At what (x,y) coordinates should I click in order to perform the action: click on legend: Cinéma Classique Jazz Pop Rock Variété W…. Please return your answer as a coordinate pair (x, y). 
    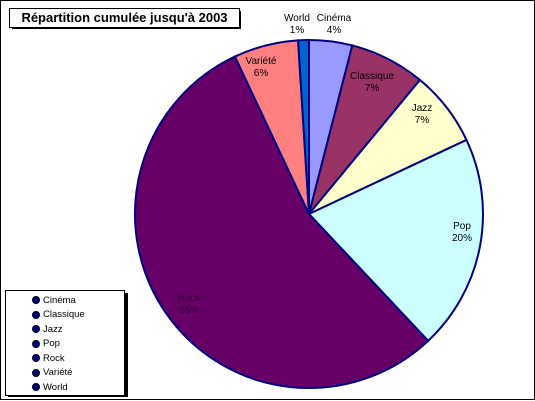
    Looking at the image, I should click on (67, 344).